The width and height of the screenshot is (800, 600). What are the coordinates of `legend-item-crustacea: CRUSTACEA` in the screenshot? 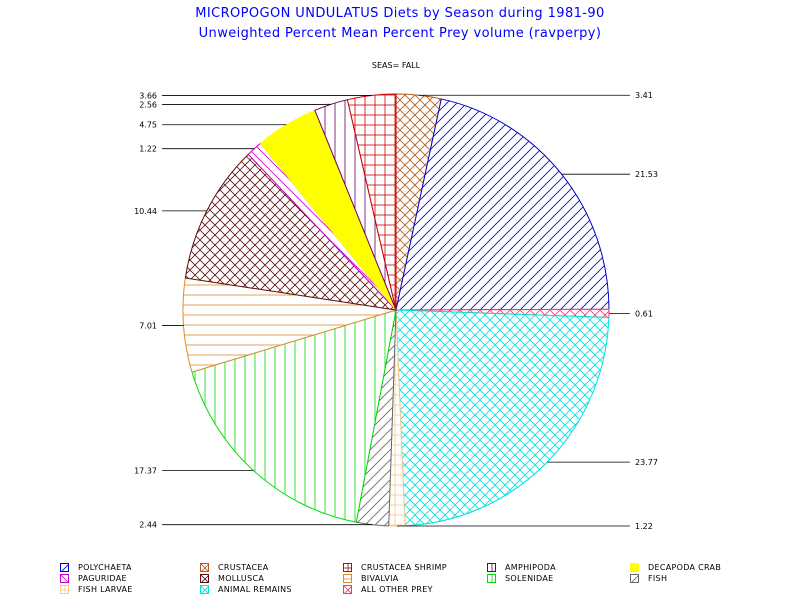 It's located at (234, 567).